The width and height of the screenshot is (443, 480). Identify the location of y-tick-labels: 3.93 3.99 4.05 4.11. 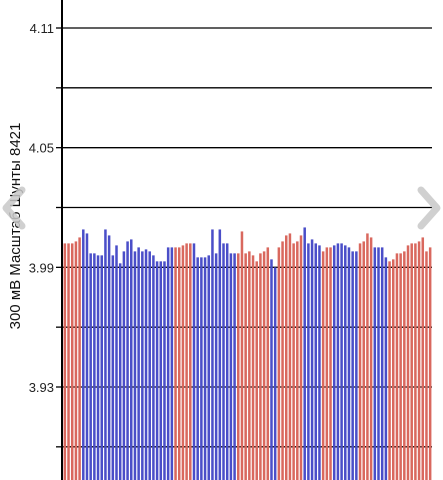
(41, 208).